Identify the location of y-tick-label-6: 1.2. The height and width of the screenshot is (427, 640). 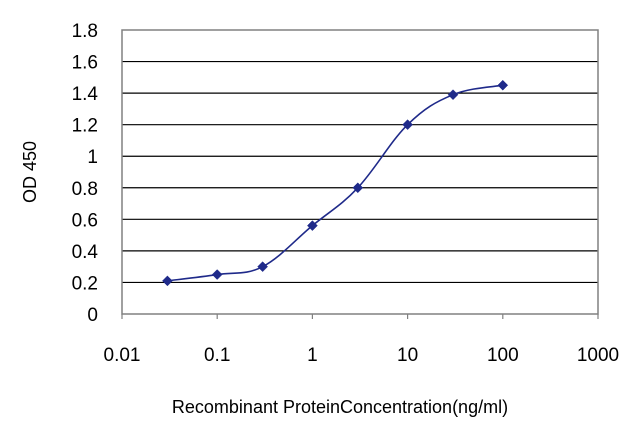
(85, 126).